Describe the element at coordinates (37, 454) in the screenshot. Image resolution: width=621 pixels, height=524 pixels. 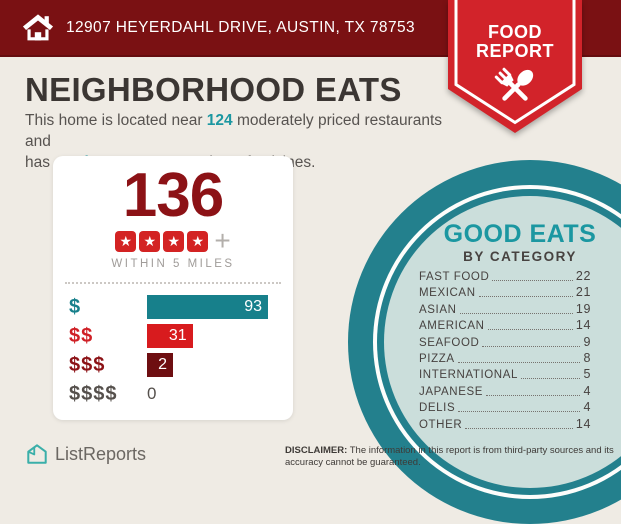
I see `listreports-house-icon` at that location.